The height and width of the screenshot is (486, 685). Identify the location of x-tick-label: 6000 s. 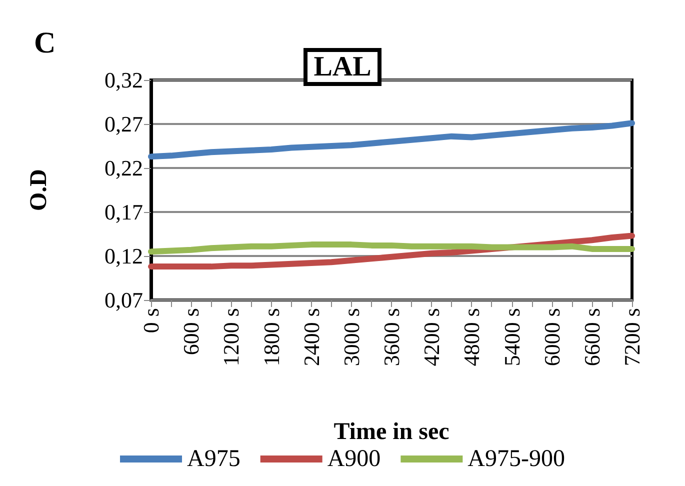
(551, 337).